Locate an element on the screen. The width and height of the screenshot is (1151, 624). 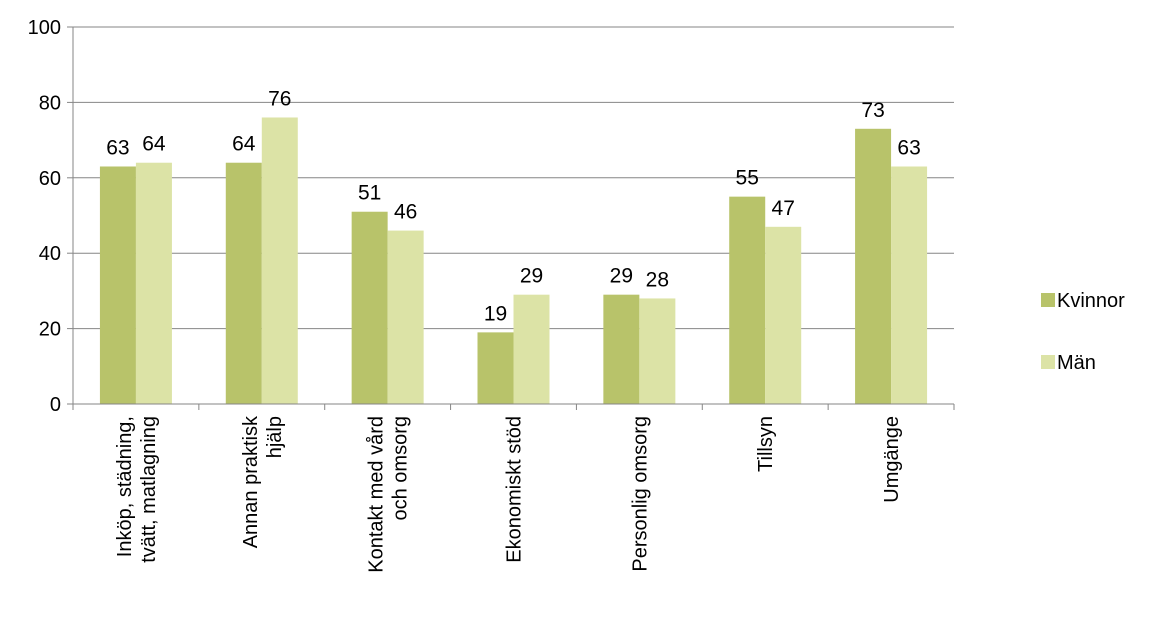
x-category-label-line: hjälp is located at coordinates (275, 437).